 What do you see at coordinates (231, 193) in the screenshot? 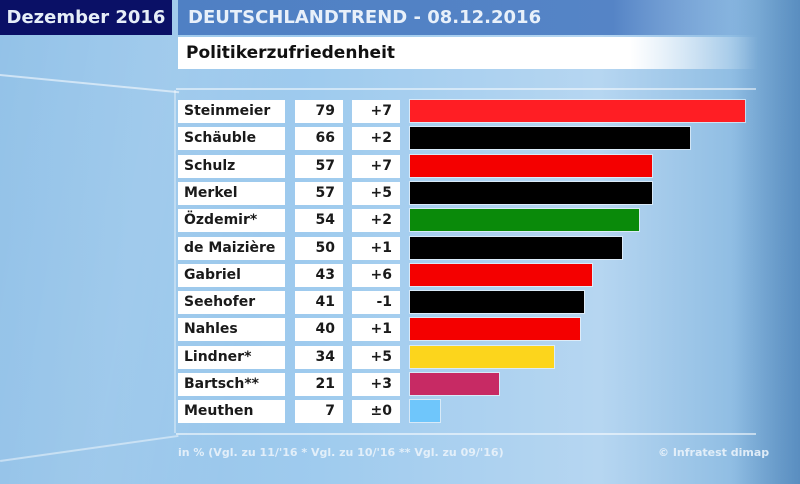
I see `category-label: Merkel` at bounding box center [231, 193].